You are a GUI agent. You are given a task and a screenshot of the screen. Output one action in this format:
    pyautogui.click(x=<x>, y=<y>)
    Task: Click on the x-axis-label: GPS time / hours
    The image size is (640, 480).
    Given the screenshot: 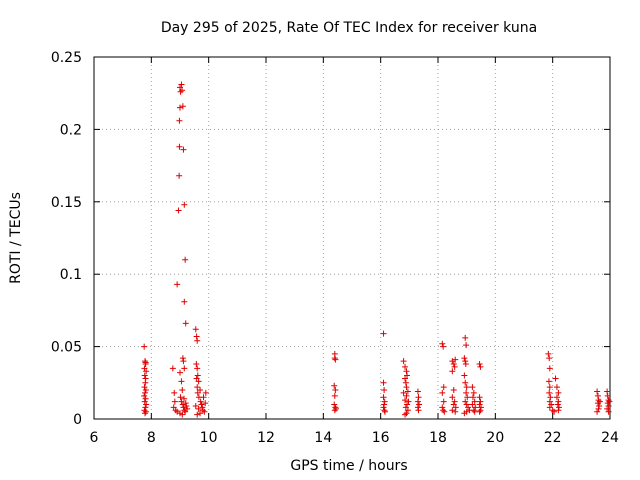 What is the action you would take?
    pyautogui.click(x=348, y=466)
    